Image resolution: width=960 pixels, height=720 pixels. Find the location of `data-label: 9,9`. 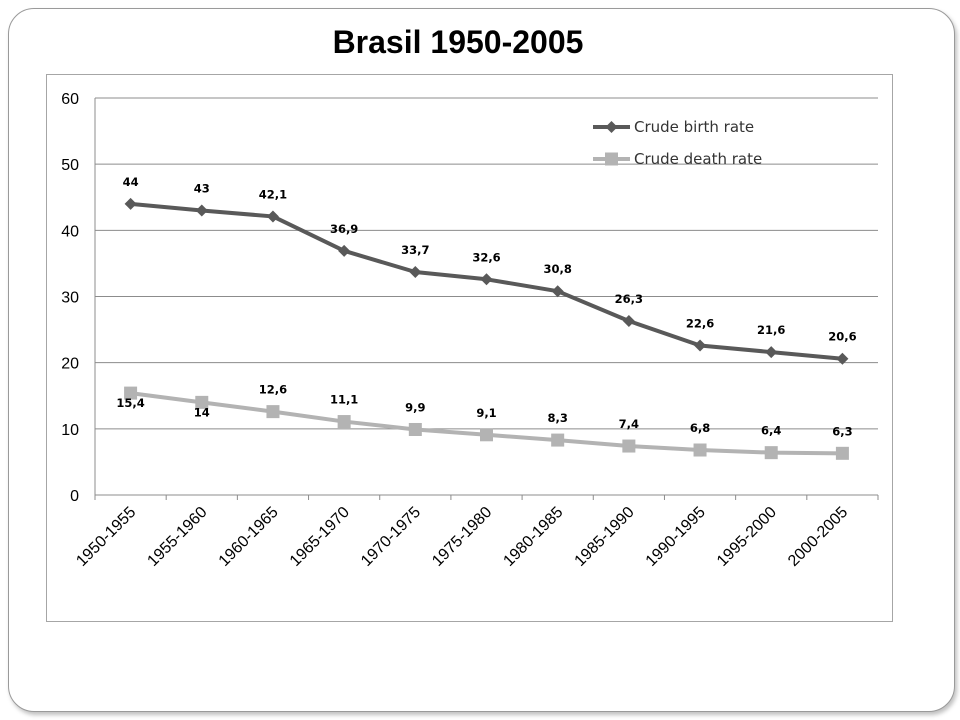

data-label: 9,9 is located at coordinates (415, 407).